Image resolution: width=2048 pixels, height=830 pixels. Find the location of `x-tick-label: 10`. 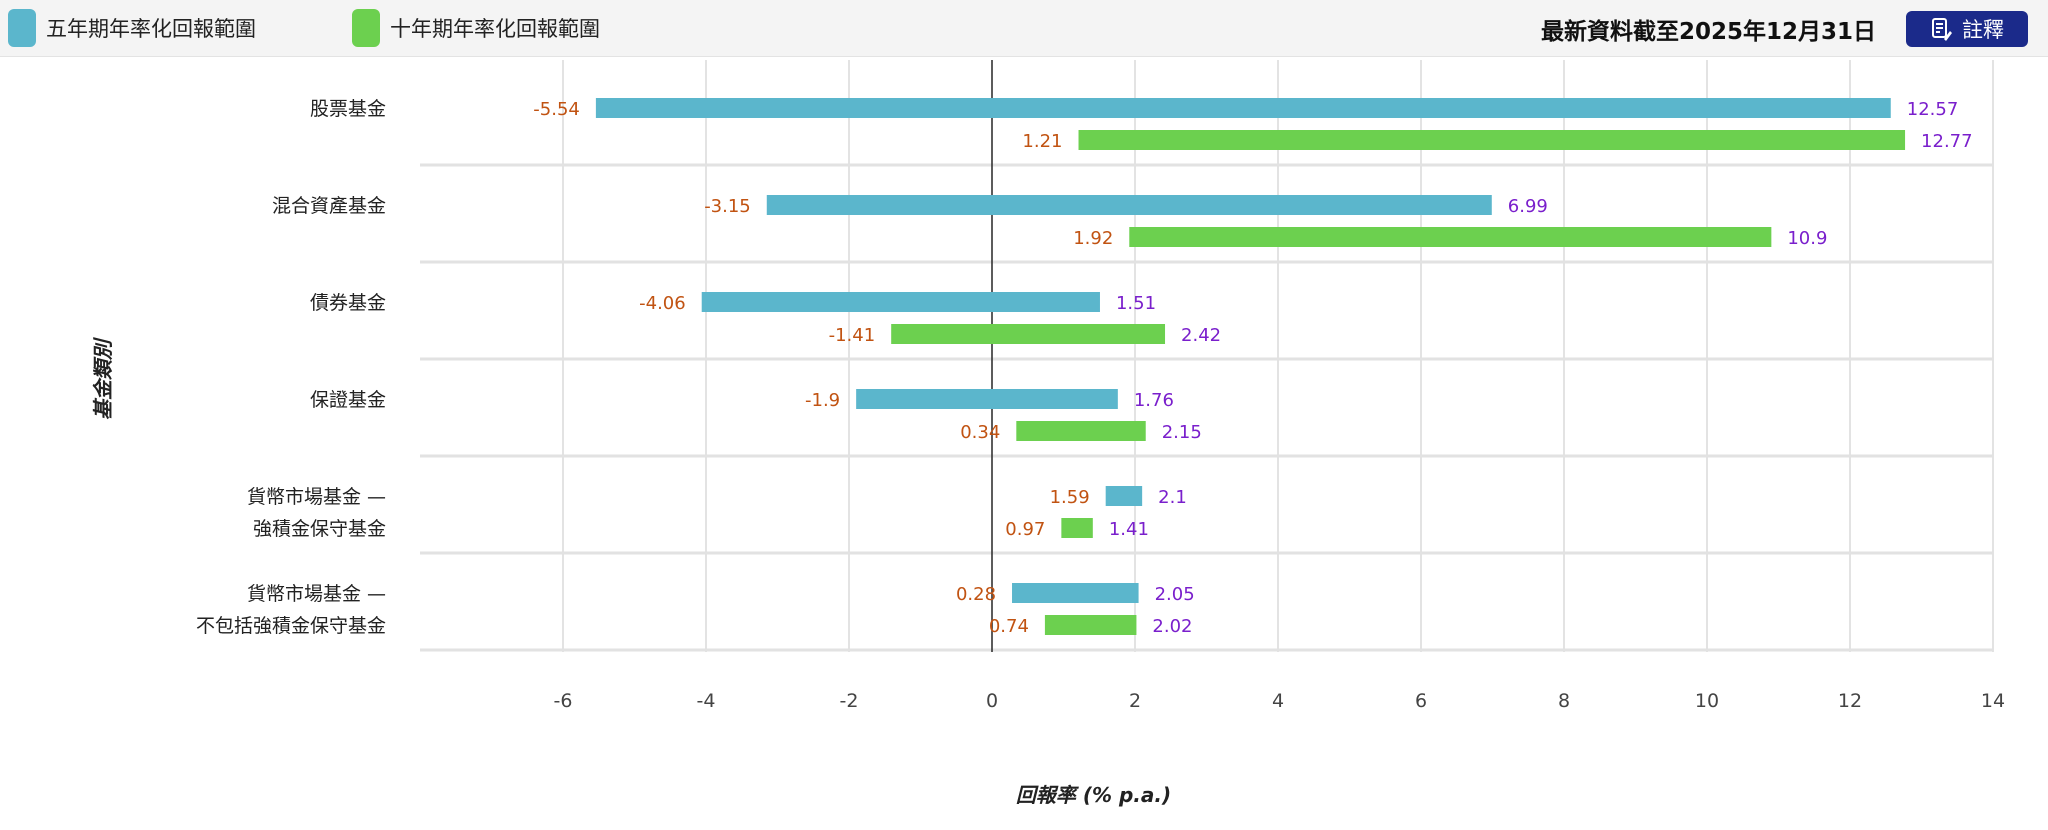

x-tick-label: 10 is located at coordinates (1707, 701).